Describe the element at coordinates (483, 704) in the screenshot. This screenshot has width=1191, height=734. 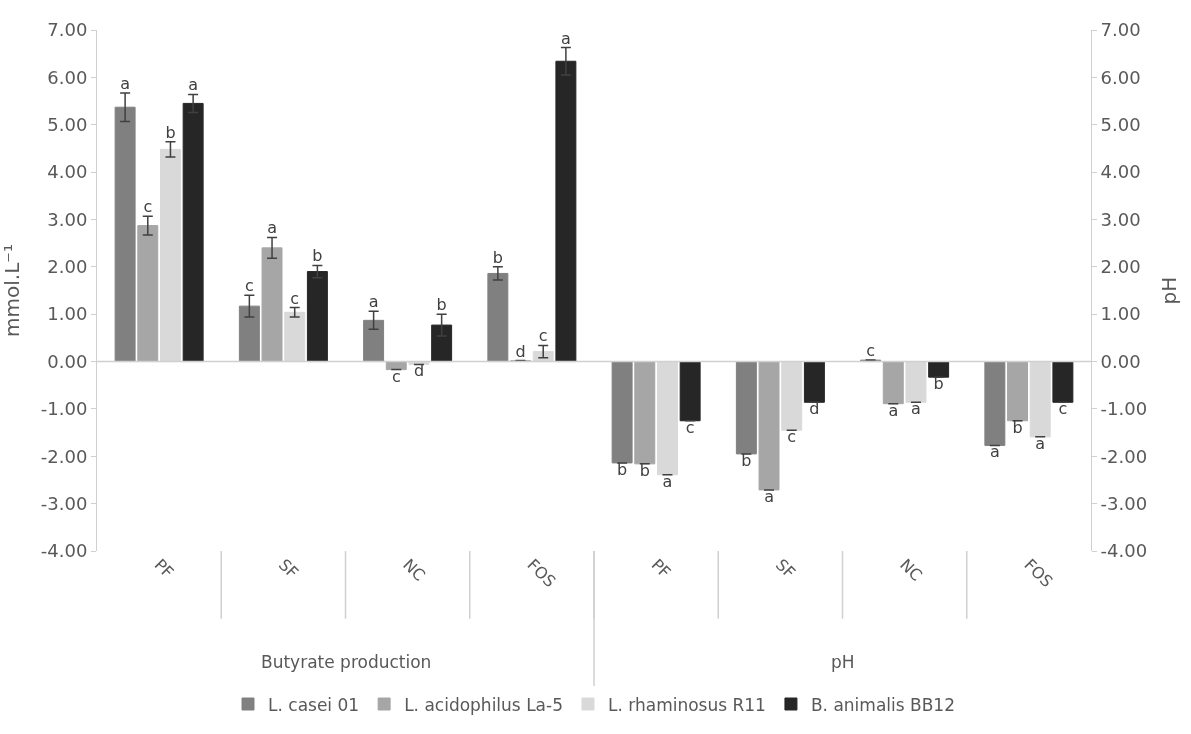
I see `legend-label: L. acidophilus La-5` at that location.